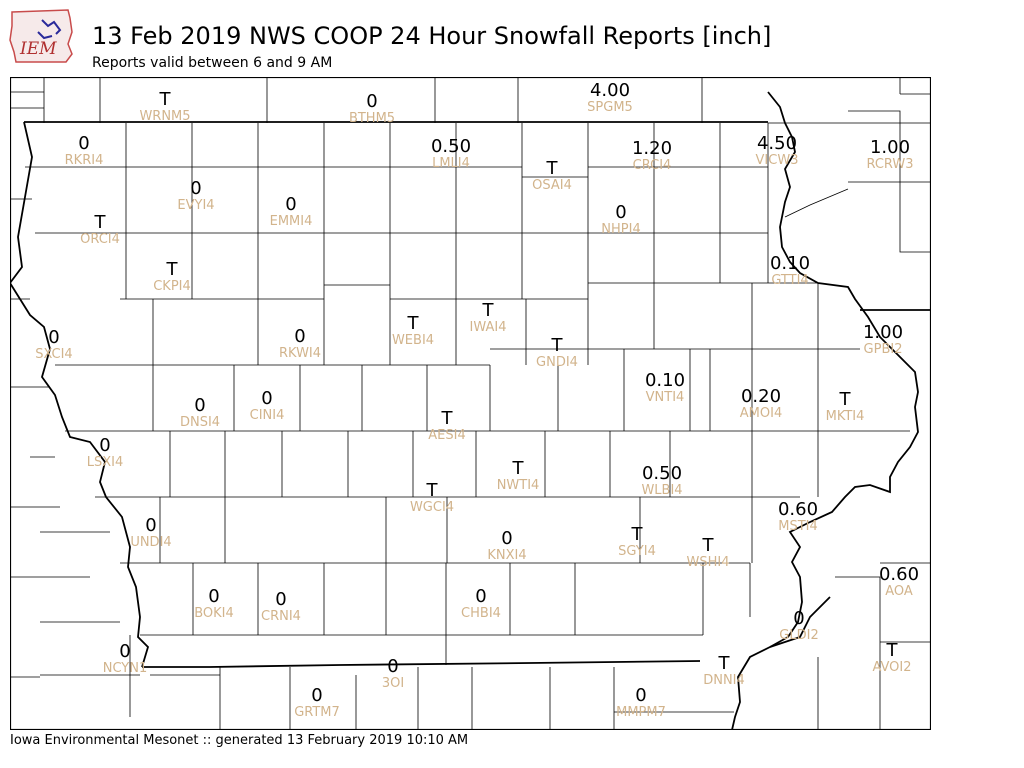 The height and width of the screenshot is (768, 1024). Describe the element at coordinates (518, 485) in the screenshot. I see `station-id: NWTI4` at that location.